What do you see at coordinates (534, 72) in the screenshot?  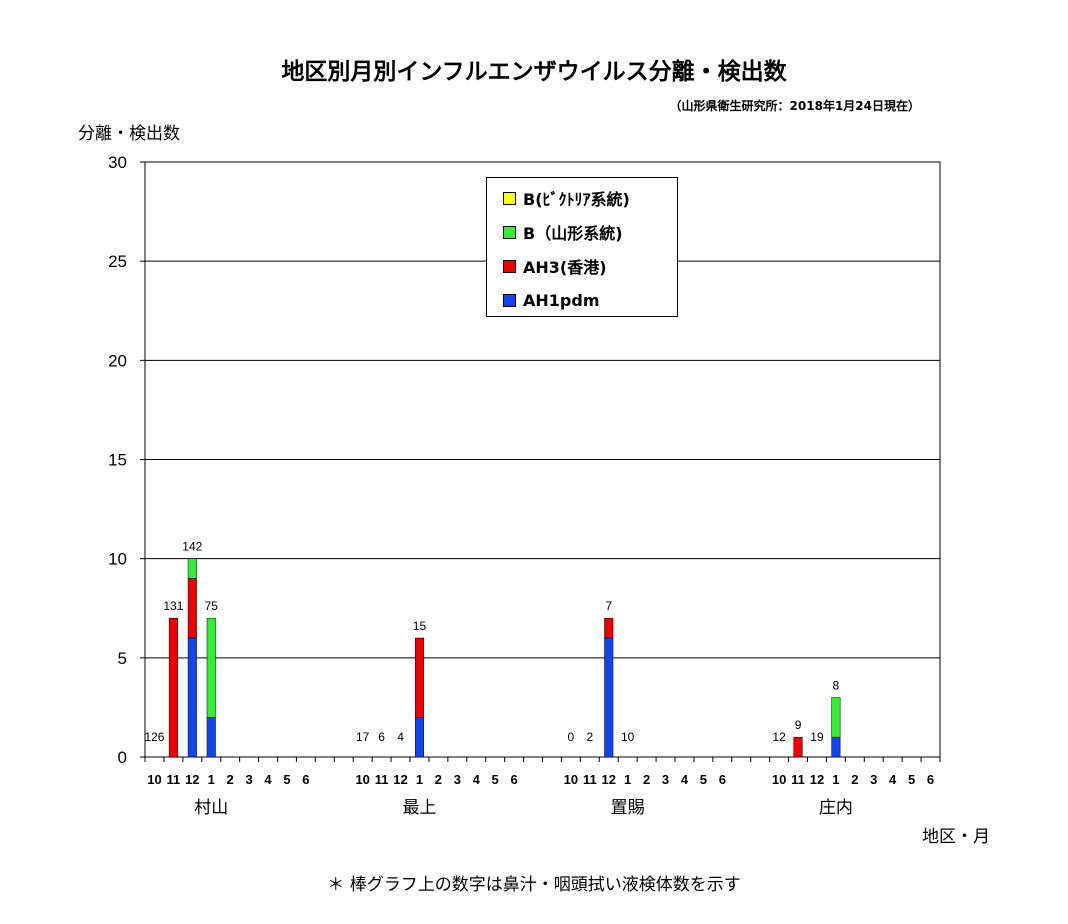 I see `chart-title: 地区別月別インフルエンザウイルス分離・検出数` at bounding box center [534, 72].